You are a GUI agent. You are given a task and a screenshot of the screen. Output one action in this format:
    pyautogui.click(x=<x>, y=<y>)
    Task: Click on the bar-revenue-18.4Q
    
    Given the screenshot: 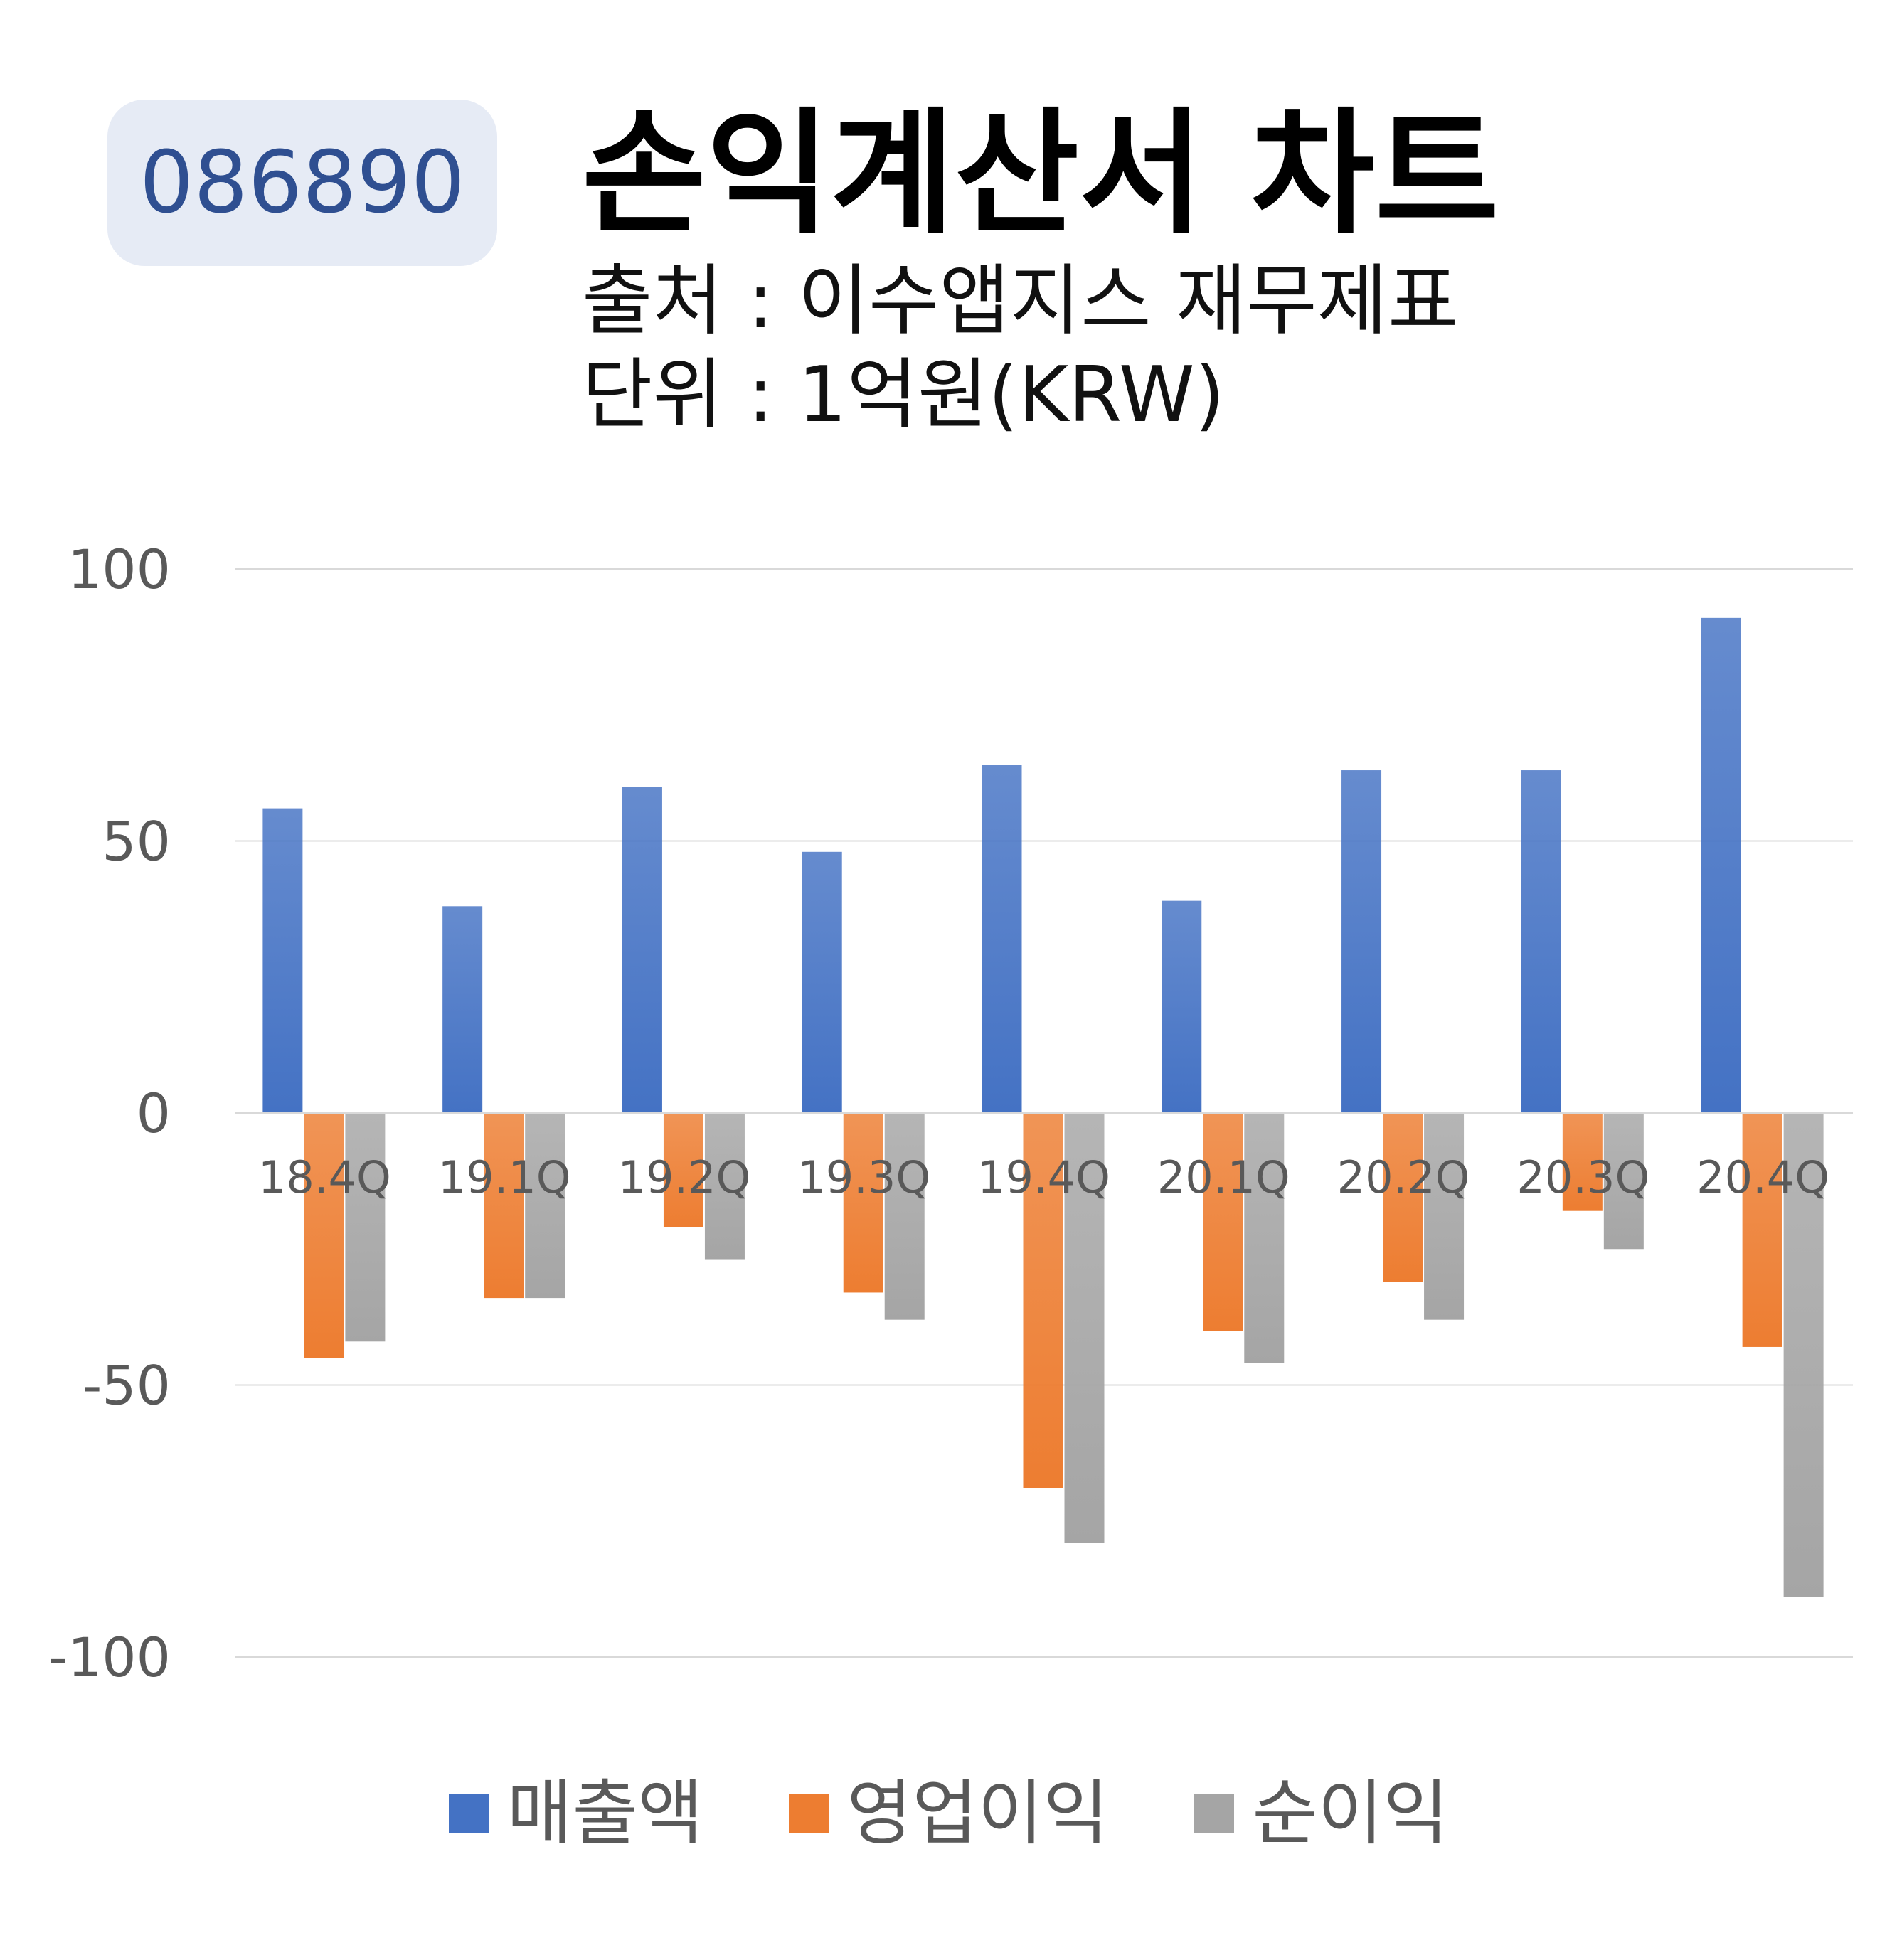 What is the action you would take?
    pyautogui.click(x=283, y=960)
    